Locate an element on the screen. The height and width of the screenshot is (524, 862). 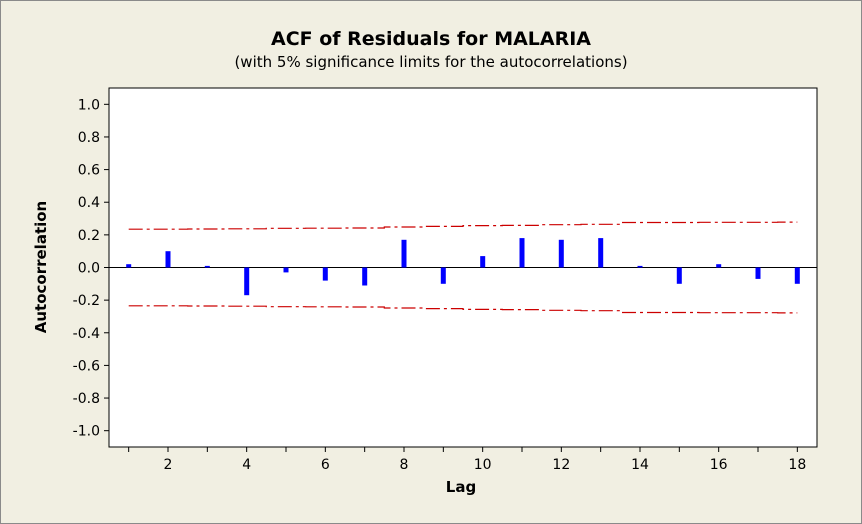
y-tick-label: 0.0 is located at coordinates (89, 269).